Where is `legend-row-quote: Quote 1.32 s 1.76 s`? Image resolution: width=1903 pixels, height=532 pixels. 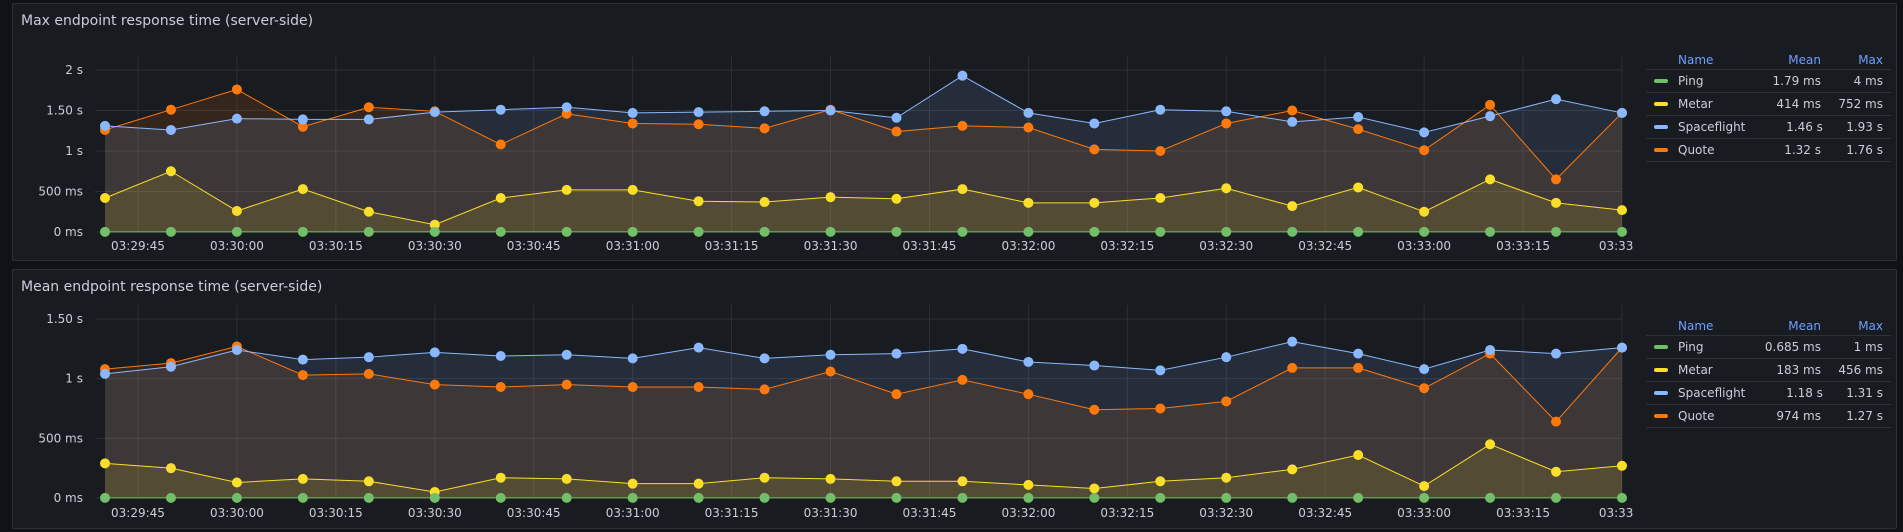
legend-row-quote: Quote 1.32 s 1.76 s is located at coordinates (1768, 150).